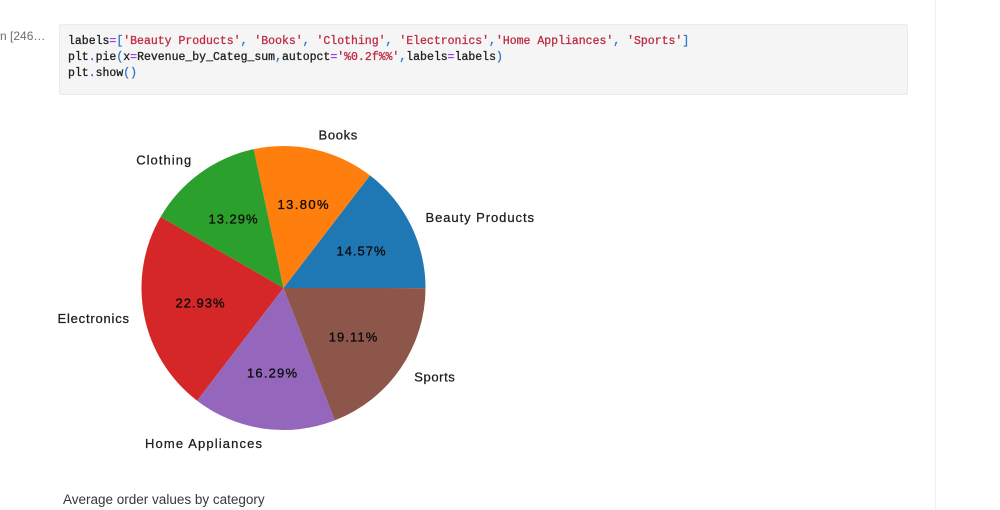 This screenshot has height=510, width=1000. I want to click on svg-text: Sports, so click(434, 377).